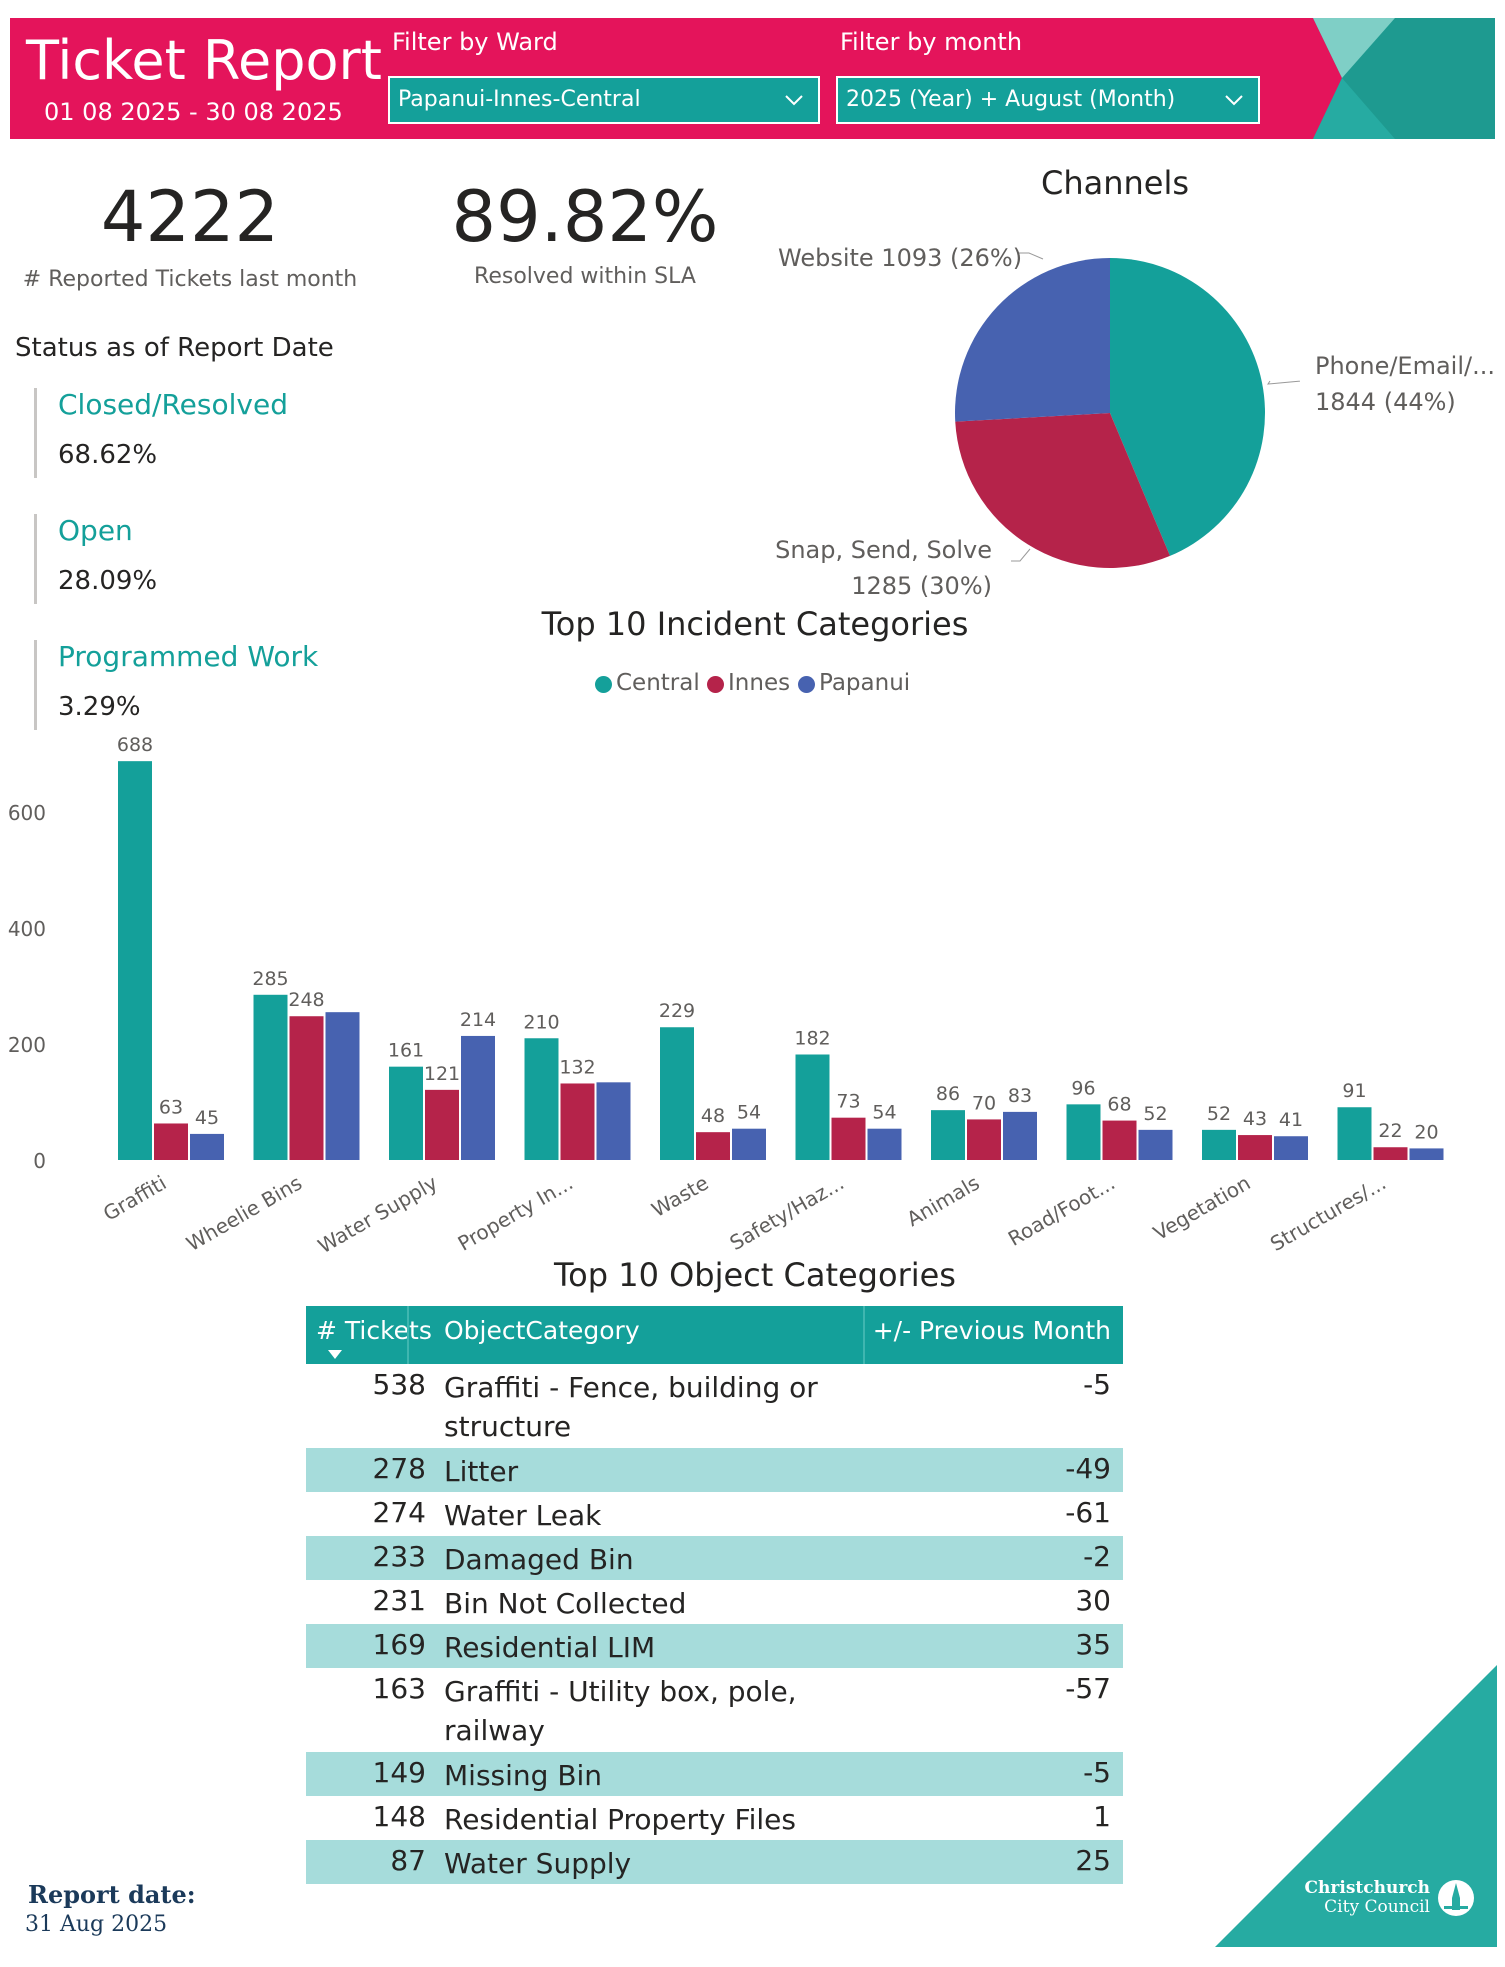  What do you see at coordinates (542, 1330) in the screenshot?
I see `header-object-category: ObjectCategory` at bounding box center [542, 1330].